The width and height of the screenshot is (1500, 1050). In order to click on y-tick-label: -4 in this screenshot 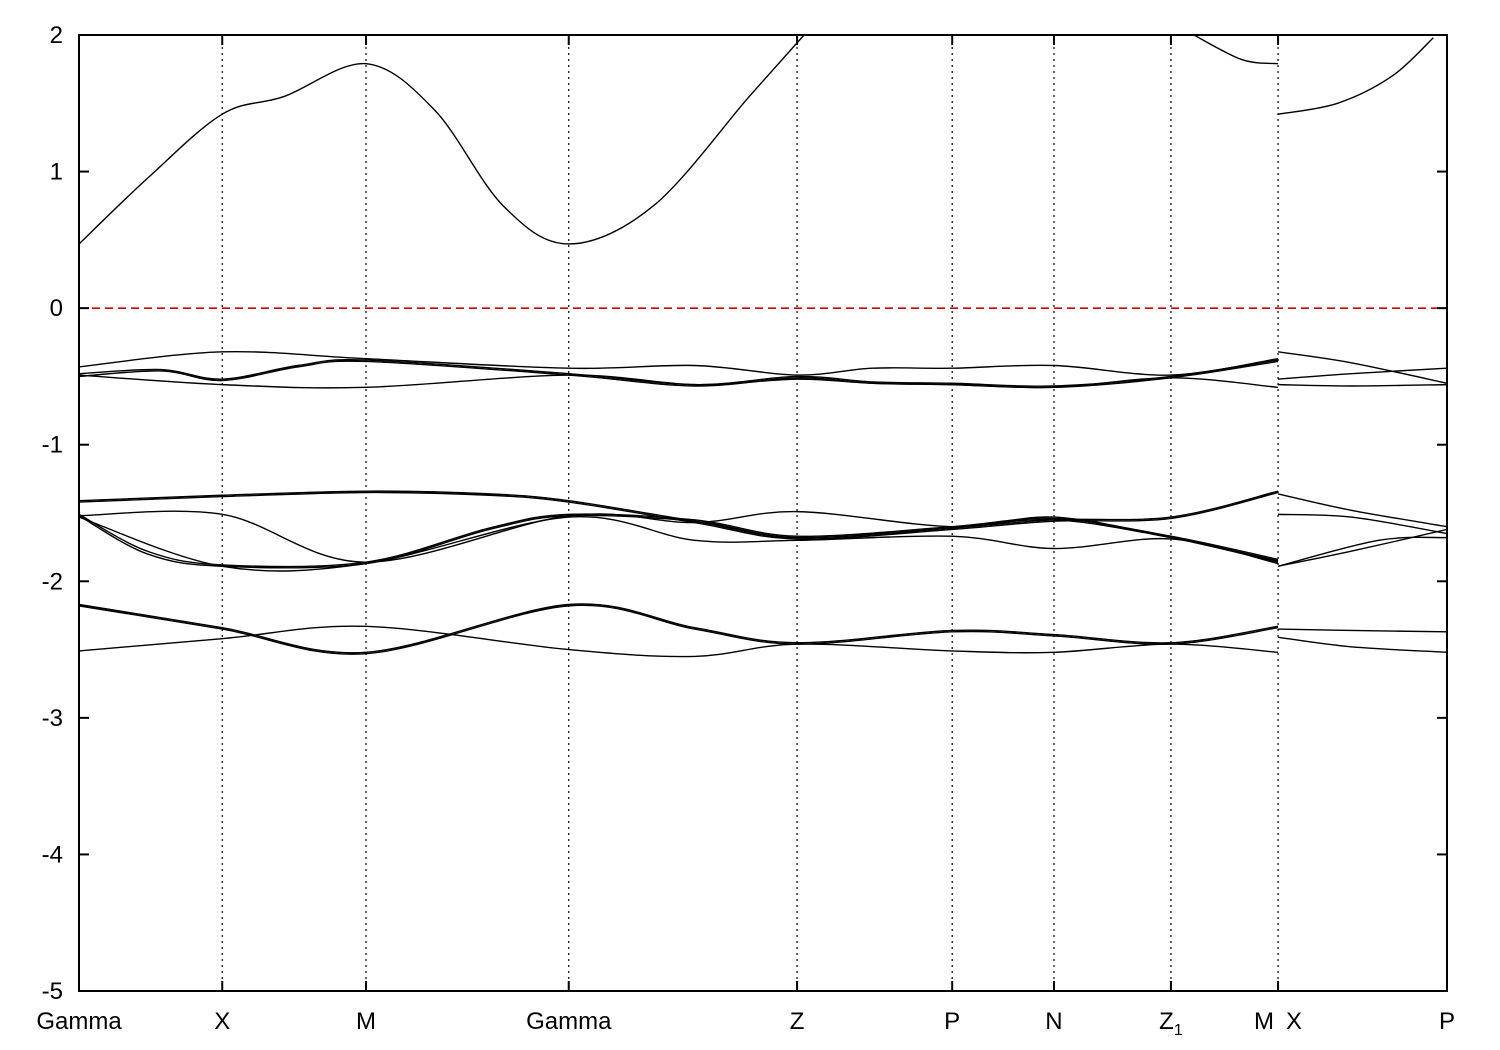, I will do `click(52, 854)`.